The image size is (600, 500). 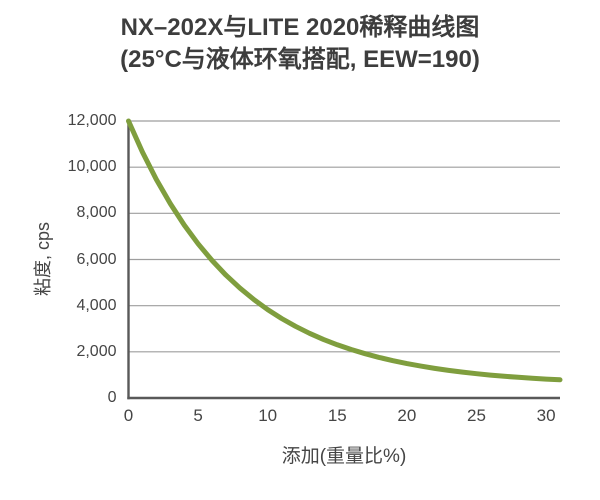 What do you see at coordinates (96, 305) in the screenshot?
I see `y-tick-label: 4,000` at bounding box center [96, 305].